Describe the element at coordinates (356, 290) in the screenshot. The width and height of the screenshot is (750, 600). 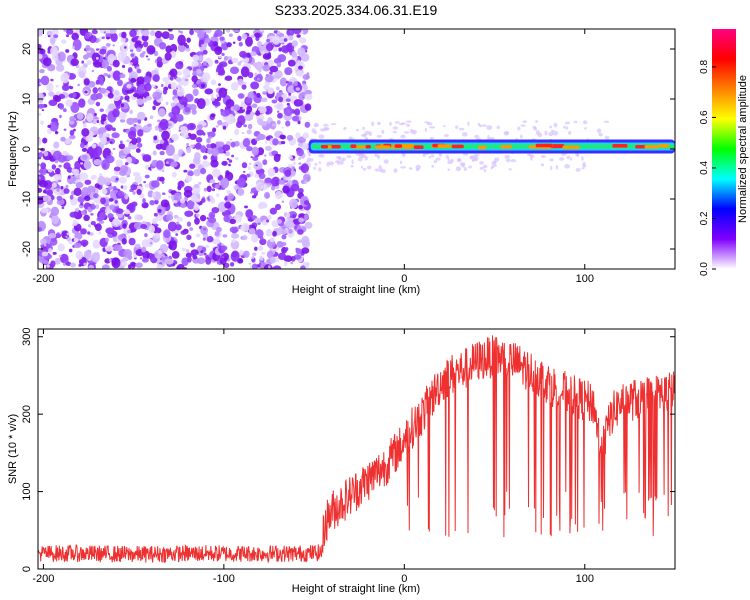
I see `spectrogram-xlabel: Height of straight line (km)` at that location.